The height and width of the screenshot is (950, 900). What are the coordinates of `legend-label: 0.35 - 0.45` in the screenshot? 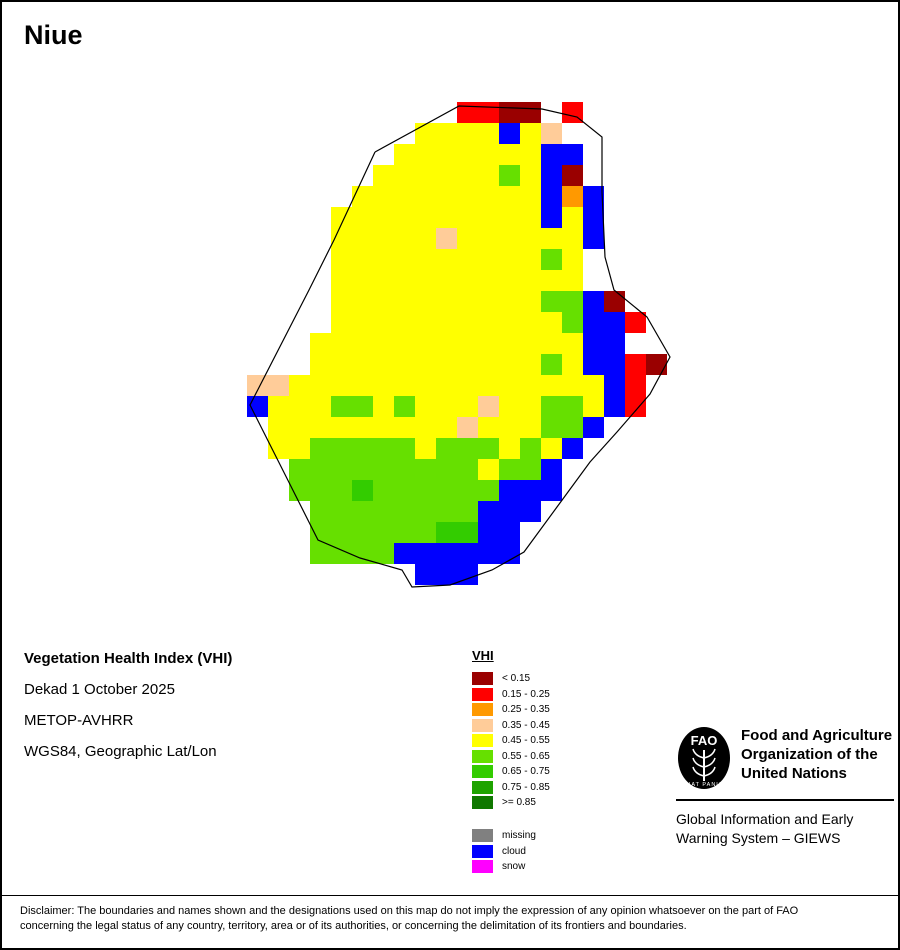 It's located at (526, 725).